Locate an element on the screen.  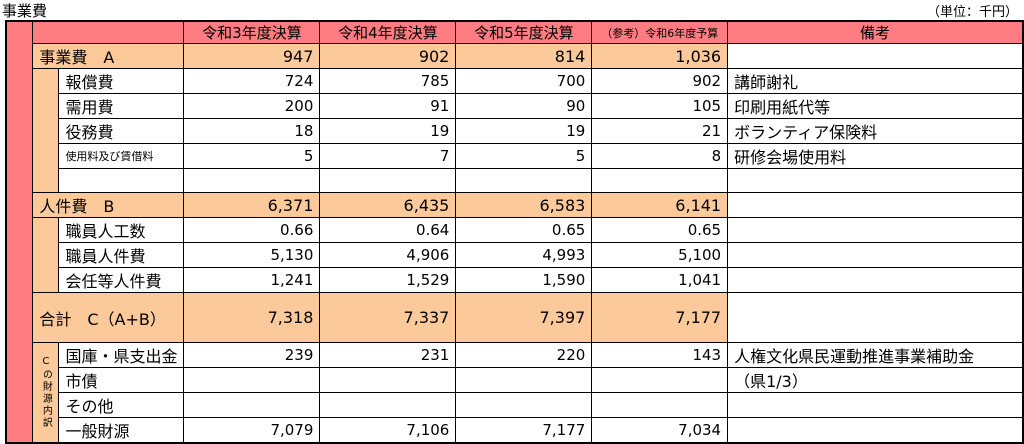
item-label: その他 is located at coordinates (121, 405).